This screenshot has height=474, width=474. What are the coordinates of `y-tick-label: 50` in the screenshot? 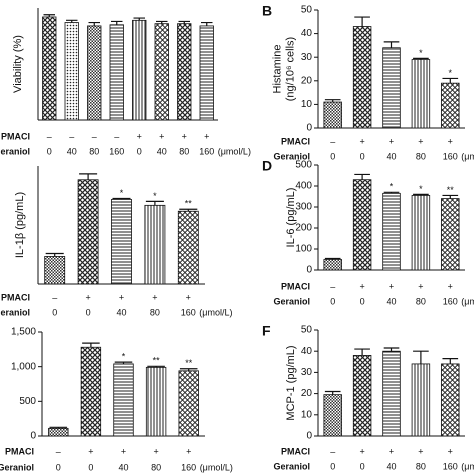 It's located at (307, 330).